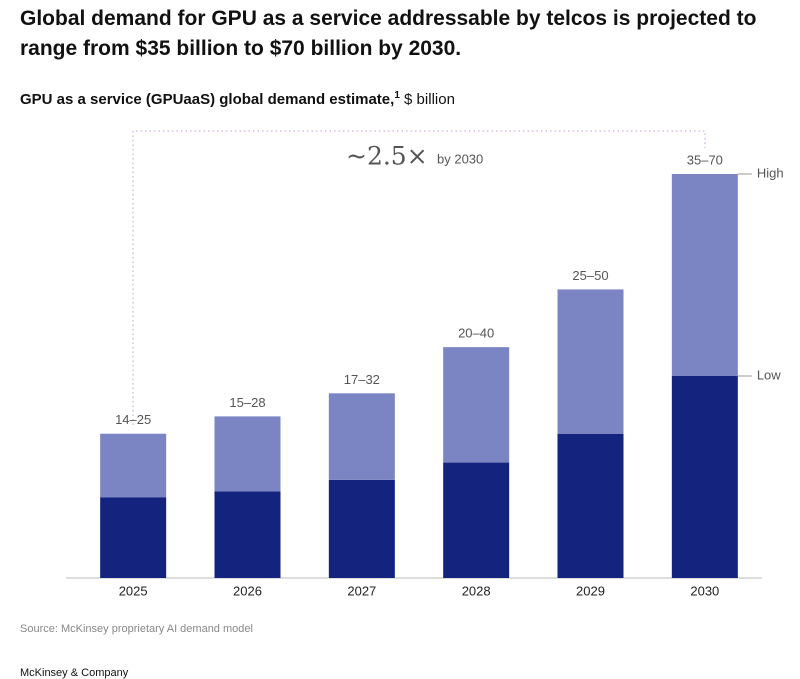  Describe the element at coordinates (476, 333) in the screenshot. I see `bar-label: 20–40` at that location.